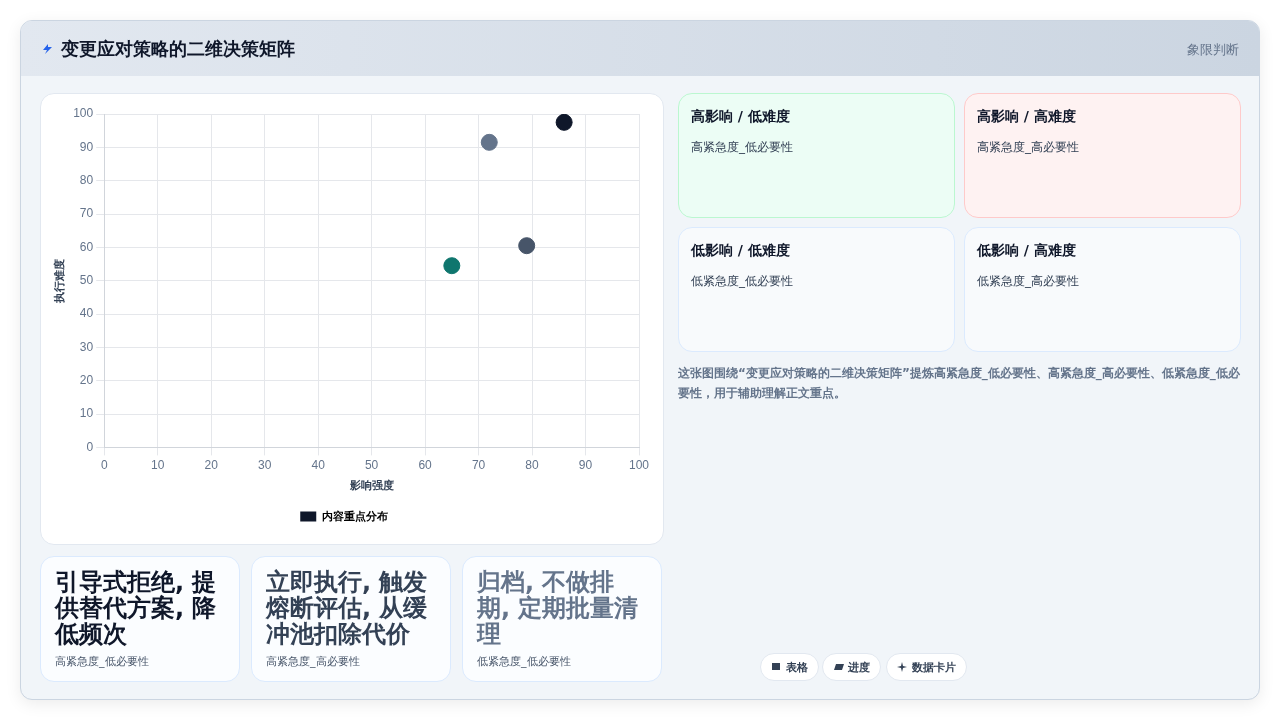  I want to click on text: 高影响 / 高难度, so click(1027, 117).